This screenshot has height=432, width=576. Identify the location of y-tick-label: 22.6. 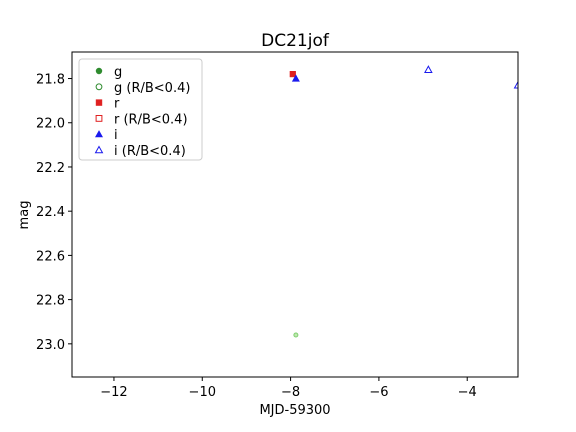
(50, 256).